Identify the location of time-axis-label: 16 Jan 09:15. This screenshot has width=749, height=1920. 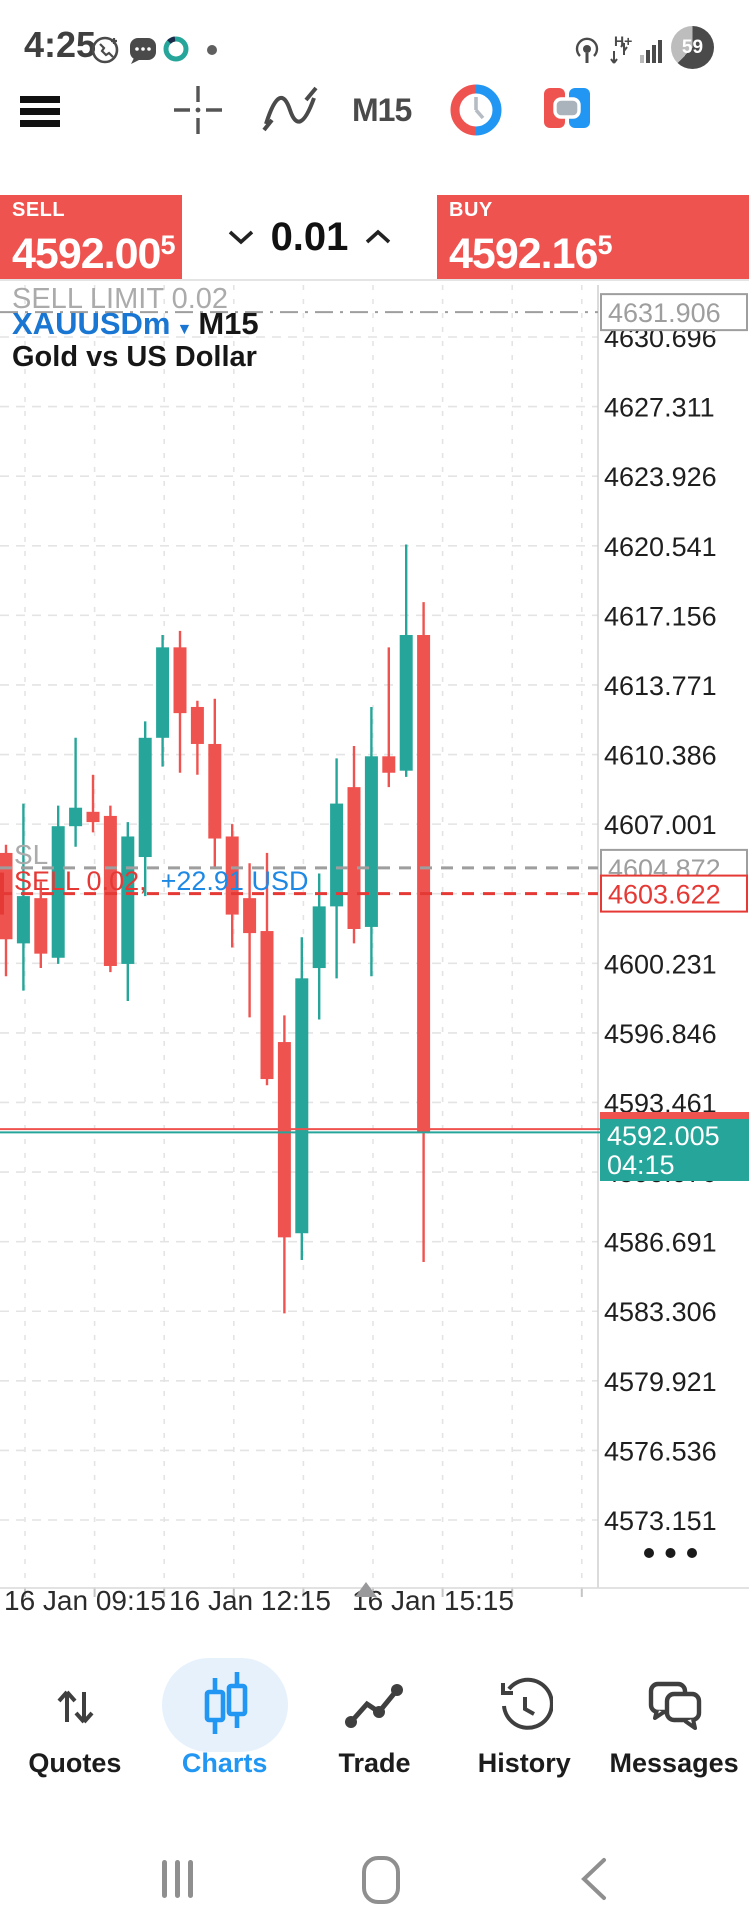
(85, 1600).